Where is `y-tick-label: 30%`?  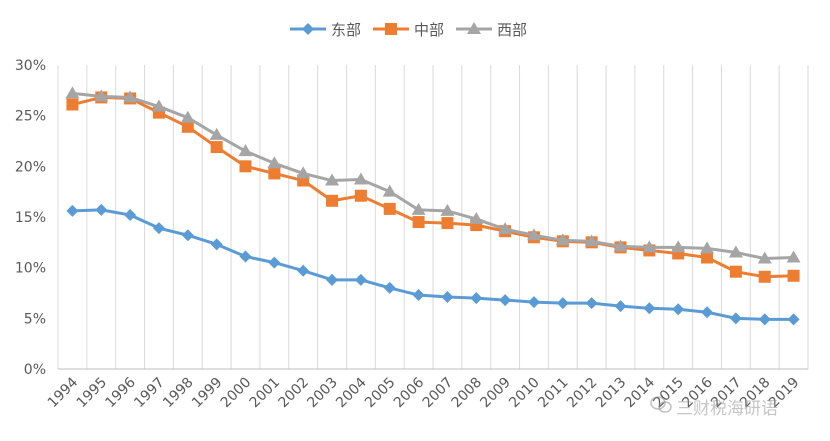
y-tick-label: 30% is located at coordinates (30, 66).